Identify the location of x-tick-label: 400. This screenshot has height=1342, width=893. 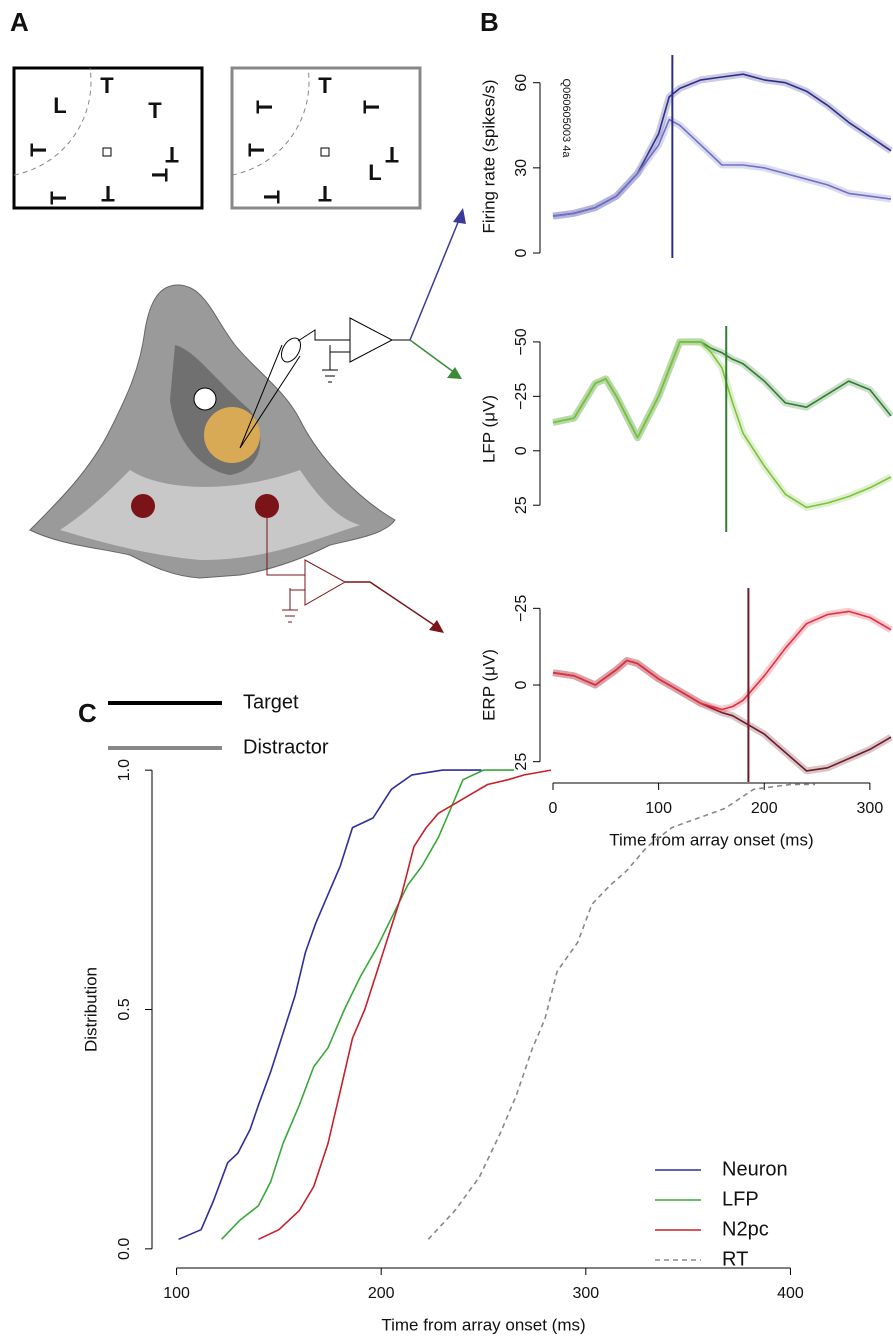
(790, 1293).